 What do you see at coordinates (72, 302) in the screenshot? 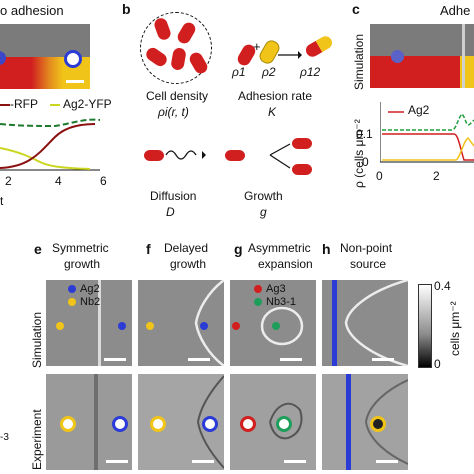
I see `legend-yellow-dot` at bounding box center [72, 302].